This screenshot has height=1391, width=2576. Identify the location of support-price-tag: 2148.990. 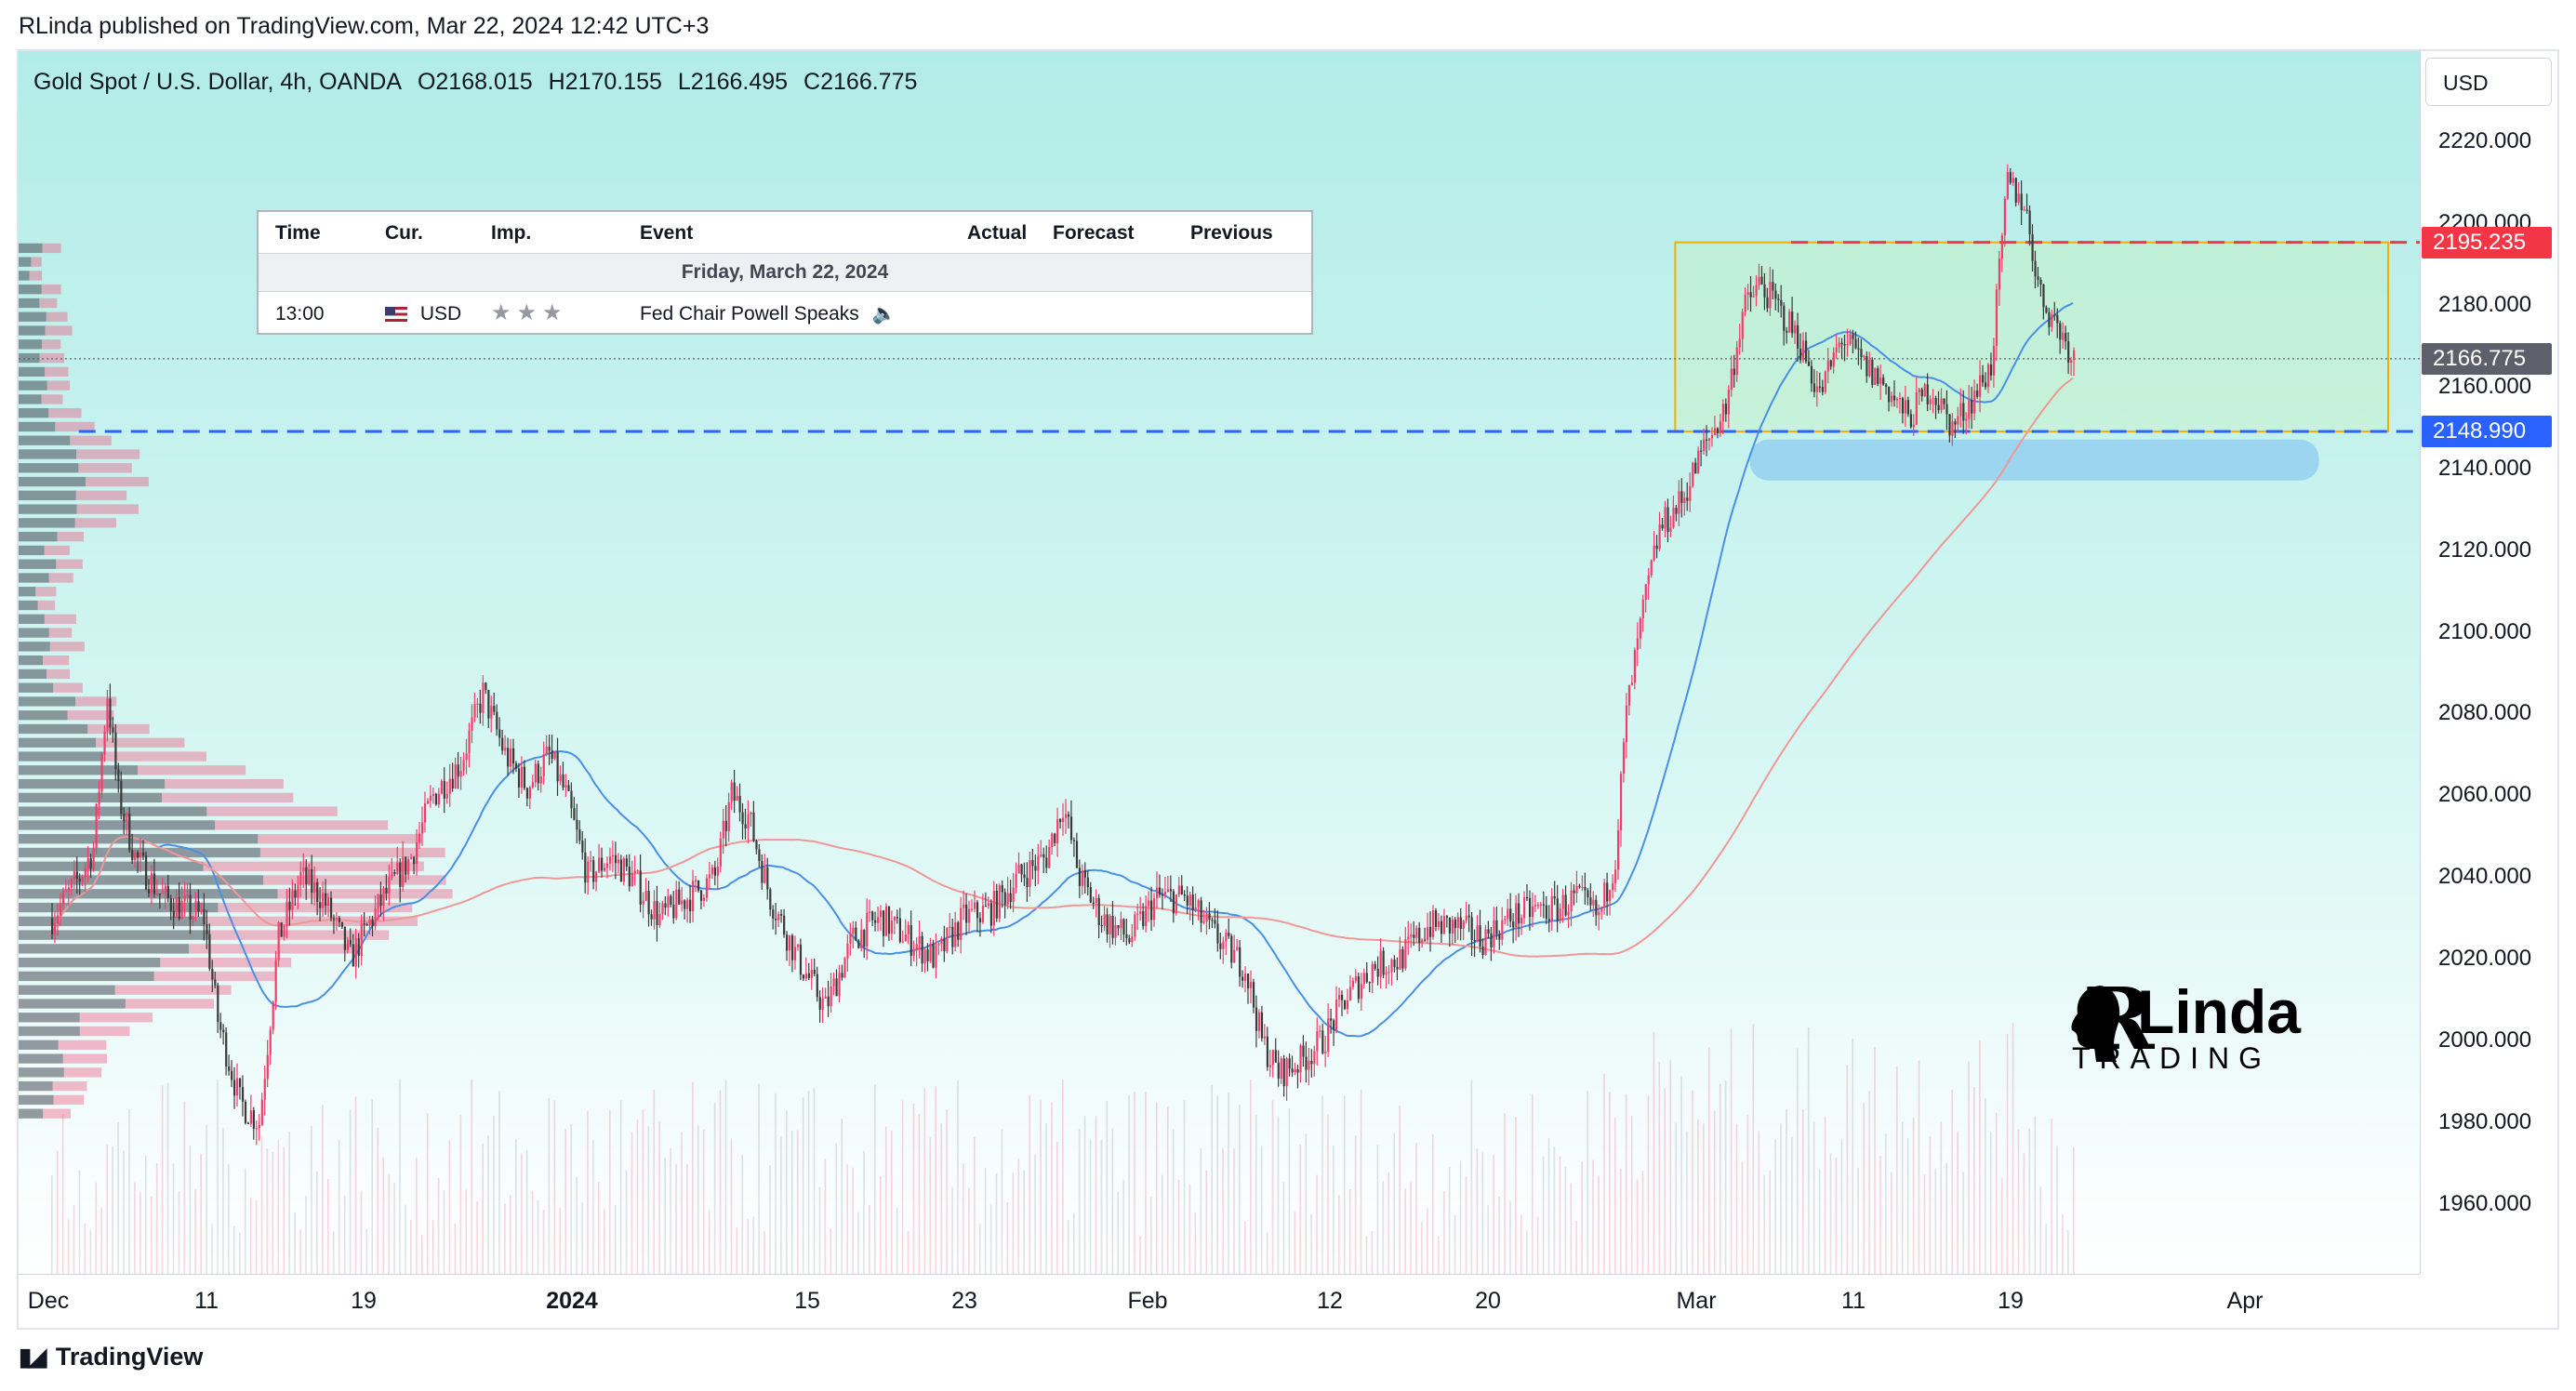
(2487, 432).